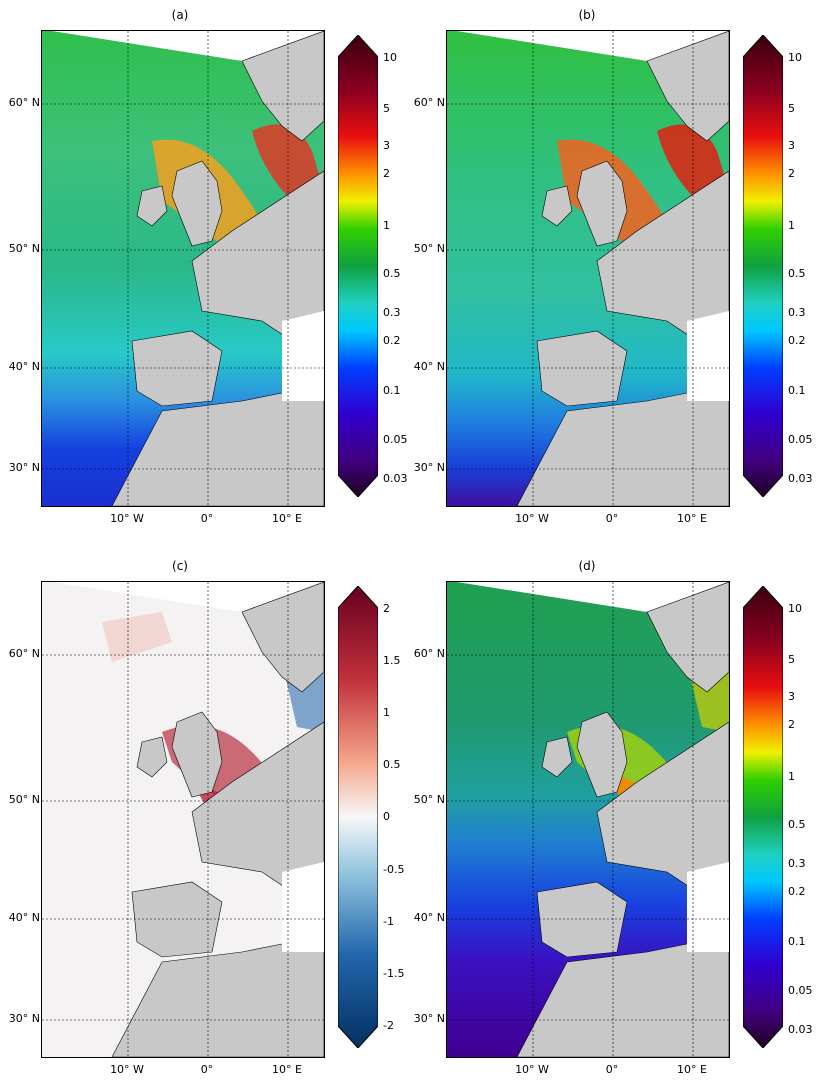 The image size is (820, 1082). What do you see at coordinates (180, 566) in the screenshot?
I see `panel-title: (c)` at bounding box center [180, 566].